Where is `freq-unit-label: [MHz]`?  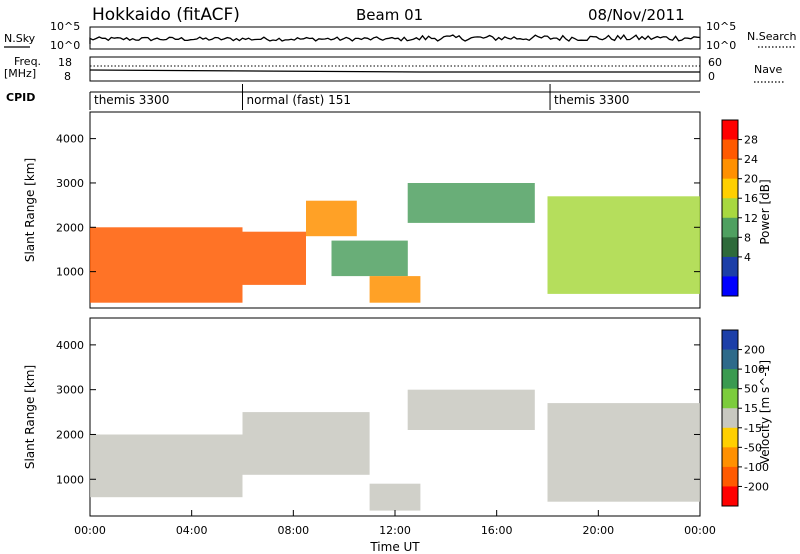
freq-unit-label: [MHz] is located at coordinates (20, 73).